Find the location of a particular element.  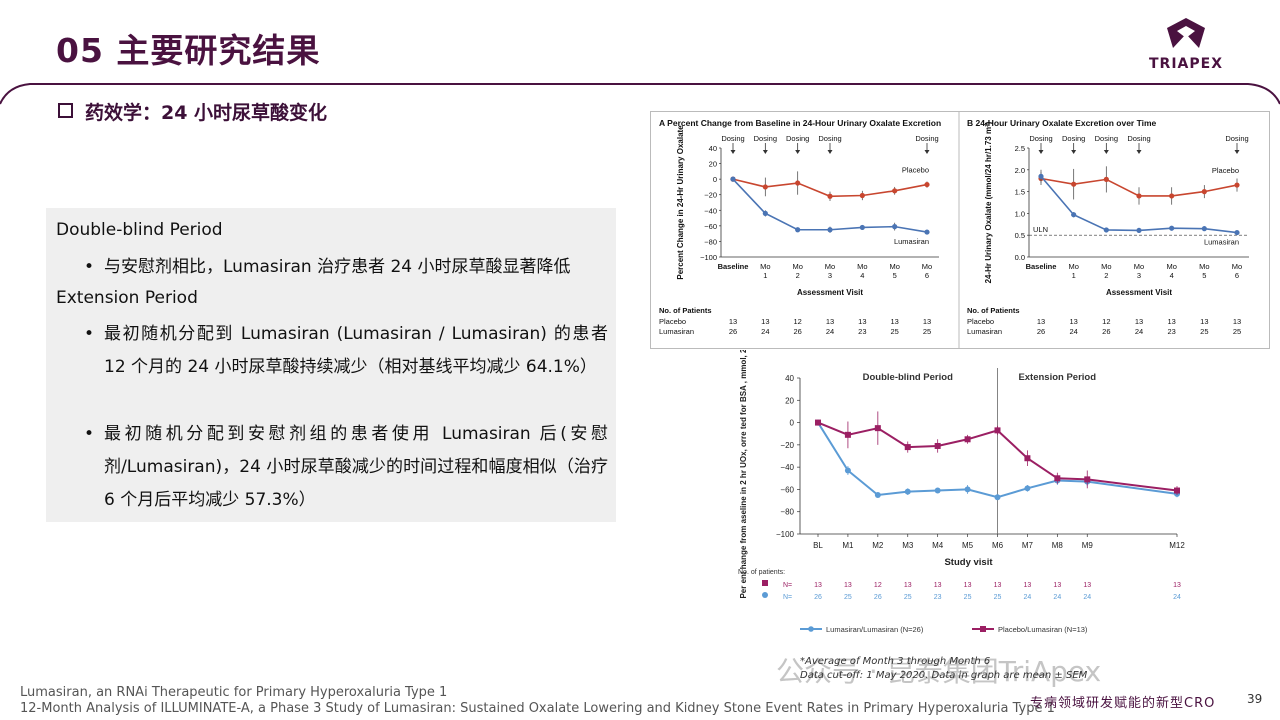

section-subtitle: 药效学：24 小时尿草酸变化 is located at coordinates (192, 111).